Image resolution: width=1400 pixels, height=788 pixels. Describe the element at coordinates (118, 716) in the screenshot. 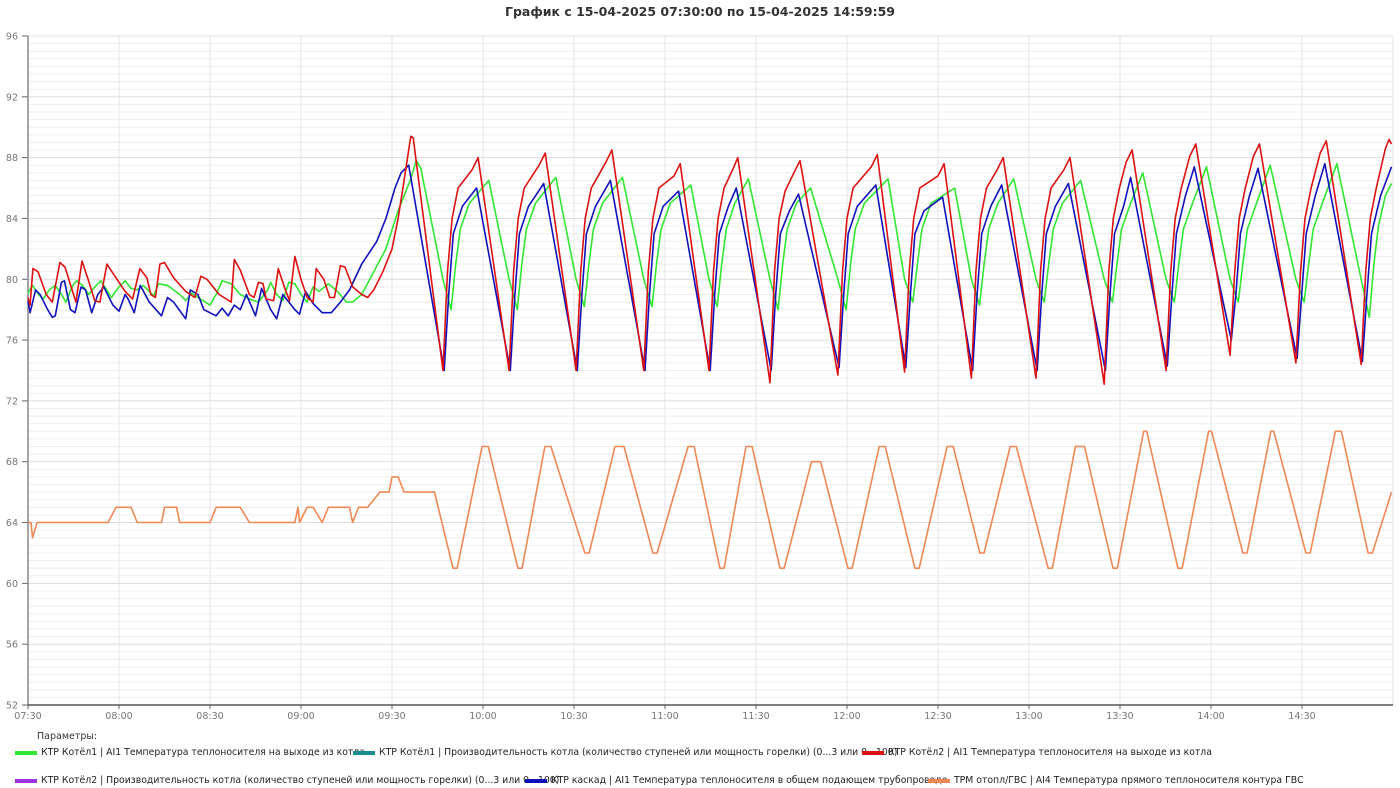

I see `x-tick-label: 08:00` at that location.